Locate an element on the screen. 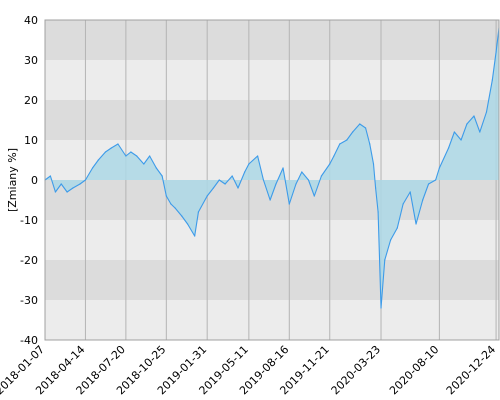 The width and height of the screenshot is (500, 400). y-tick-label: 10 is located at coordinates (31, 140).